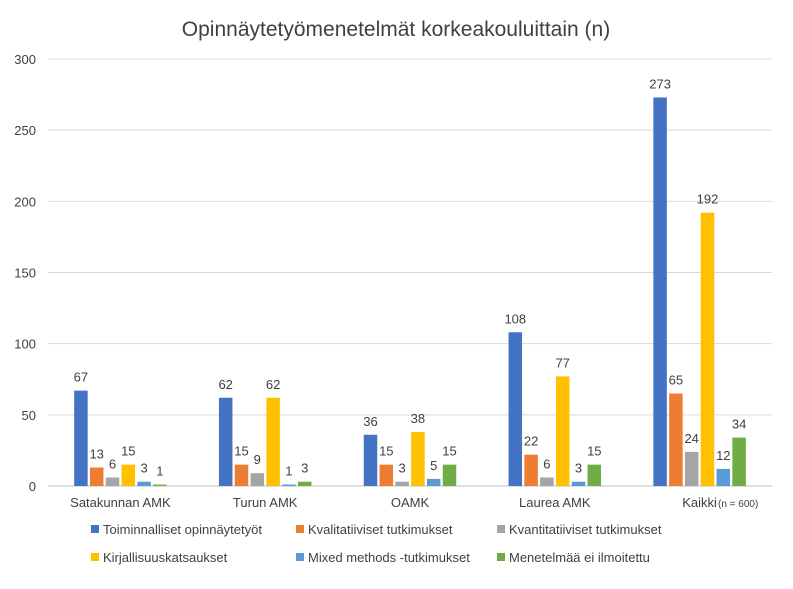 The image size is (793, 589). I want to click on data-label: 38, so click(418, 418).